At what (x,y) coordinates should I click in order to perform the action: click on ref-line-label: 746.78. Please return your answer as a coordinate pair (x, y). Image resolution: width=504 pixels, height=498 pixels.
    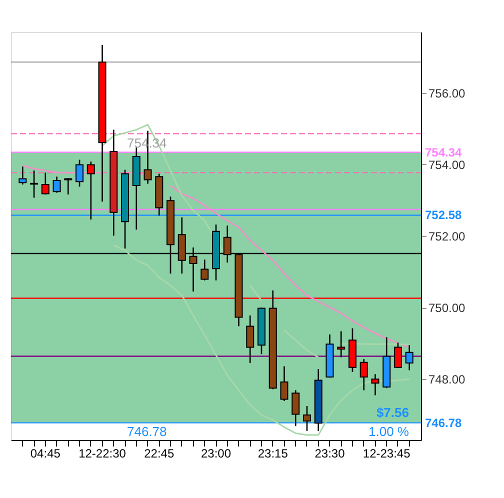
    Looking at the image, I should click on (443, 423).